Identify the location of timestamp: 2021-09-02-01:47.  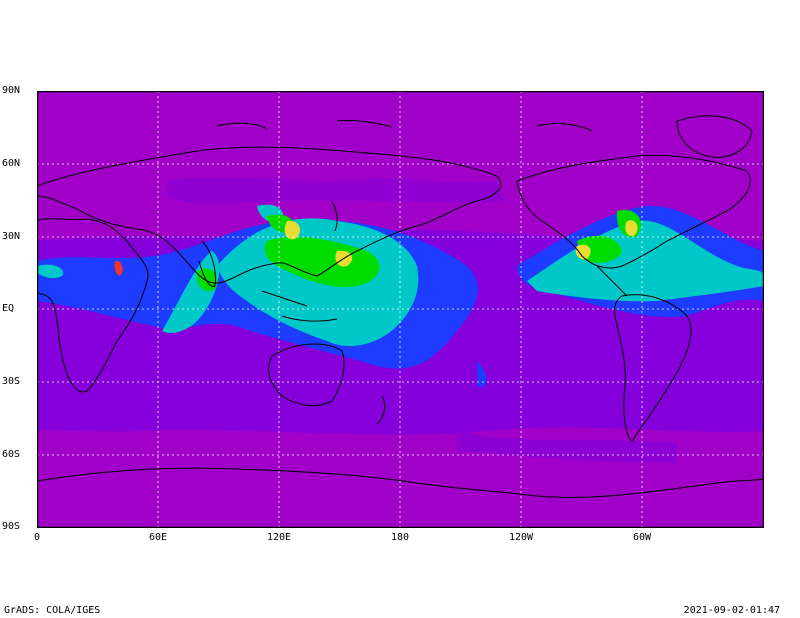
(731, 610).